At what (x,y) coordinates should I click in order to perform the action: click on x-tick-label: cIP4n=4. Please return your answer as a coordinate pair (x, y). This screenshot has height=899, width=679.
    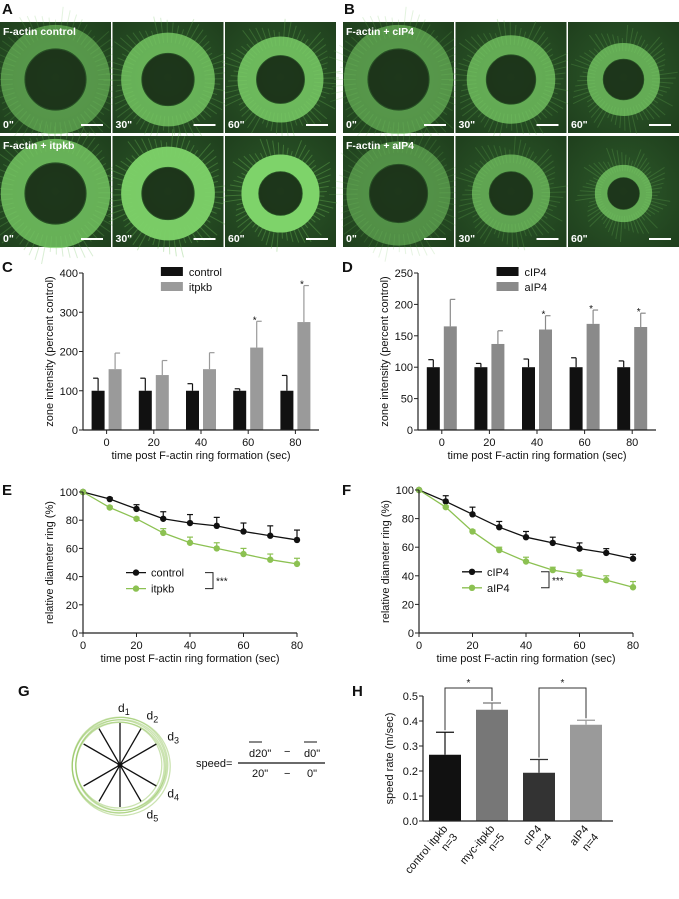
    Looking at the image, I should click on (537, 839).